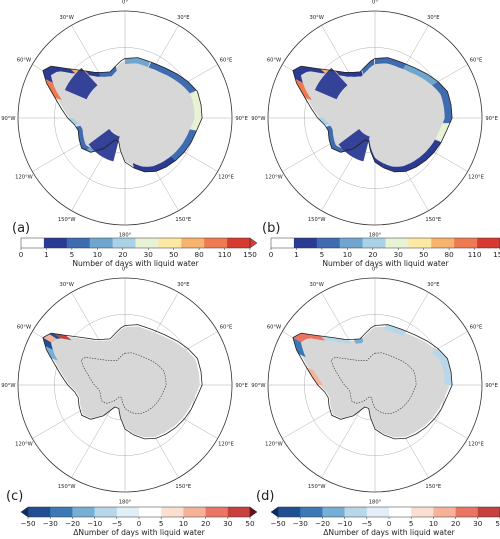 The height and width of the screenshot is (539, 500). What do you see at coordinates (278, 523) in the screenshot?
I see `colorbar-tick-label: −50` at bounding box center [278, 523].